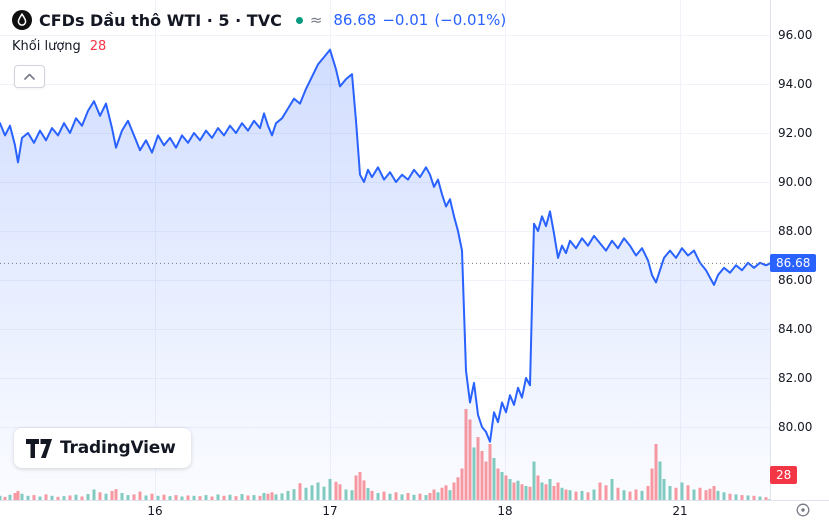  Describe the element at coordinates (98, 46) in the screenshot. I see `volume-value: 28` at that location.